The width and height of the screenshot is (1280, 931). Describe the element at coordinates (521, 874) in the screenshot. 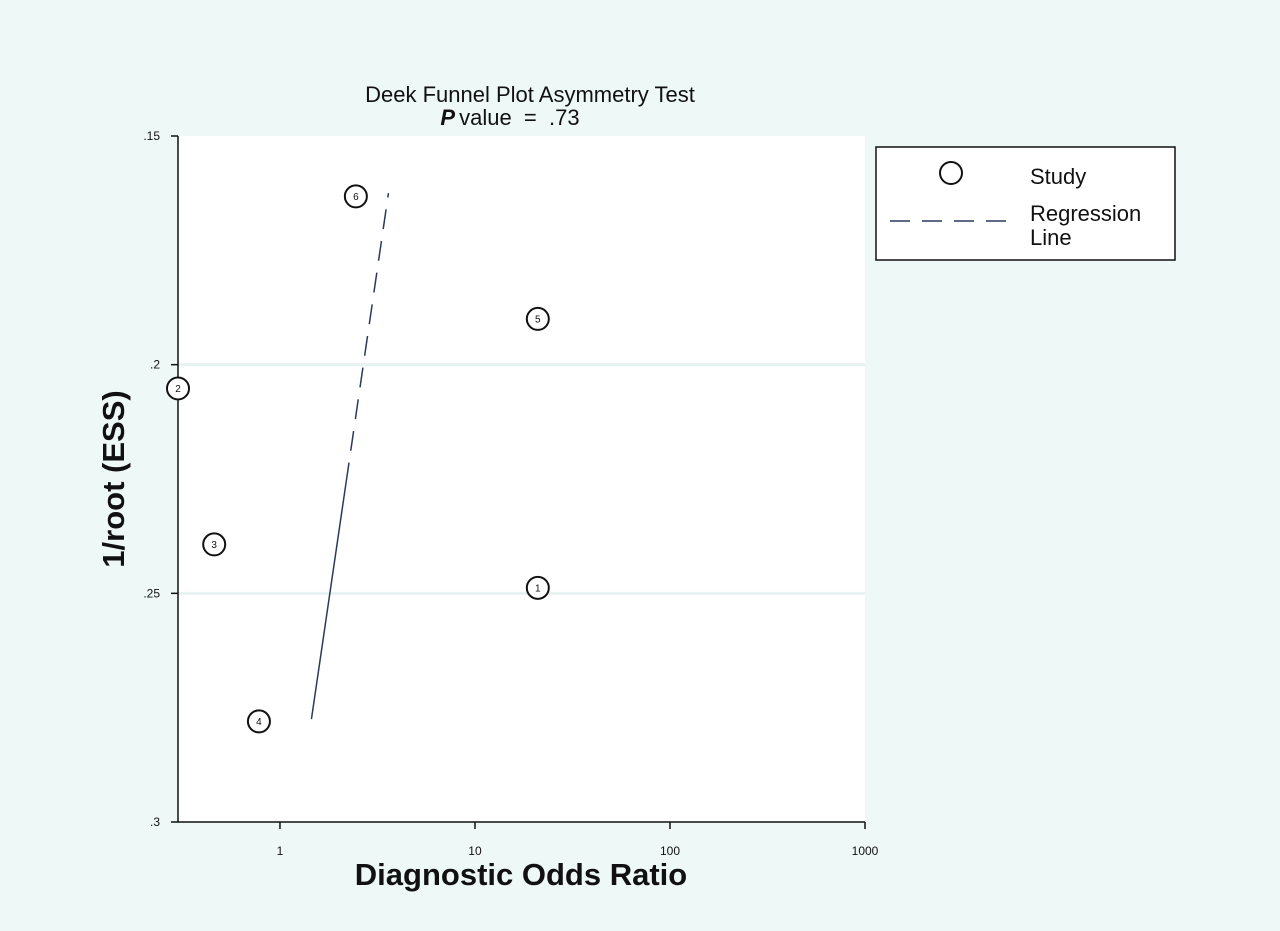

I see `x-axis-title: Diagnostic Odds Ratio` at that location.